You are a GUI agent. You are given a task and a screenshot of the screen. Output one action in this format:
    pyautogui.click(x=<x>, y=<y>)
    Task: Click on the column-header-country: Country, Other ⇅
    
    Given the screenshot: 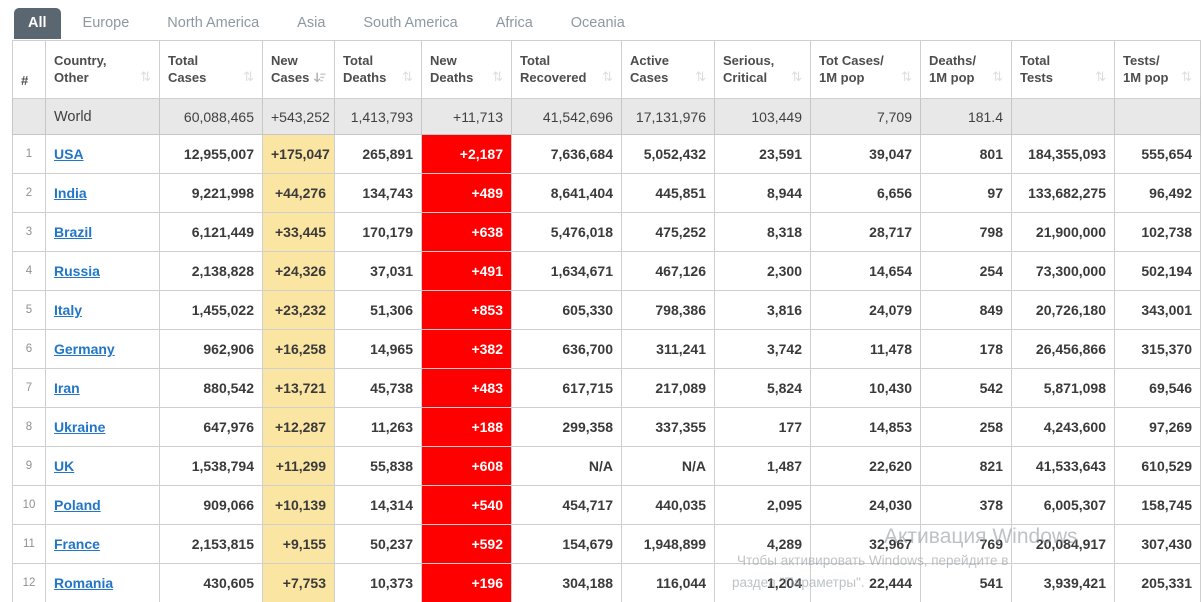 What is the action you would take?
    pyautogui.click(x=102, y=69)
    